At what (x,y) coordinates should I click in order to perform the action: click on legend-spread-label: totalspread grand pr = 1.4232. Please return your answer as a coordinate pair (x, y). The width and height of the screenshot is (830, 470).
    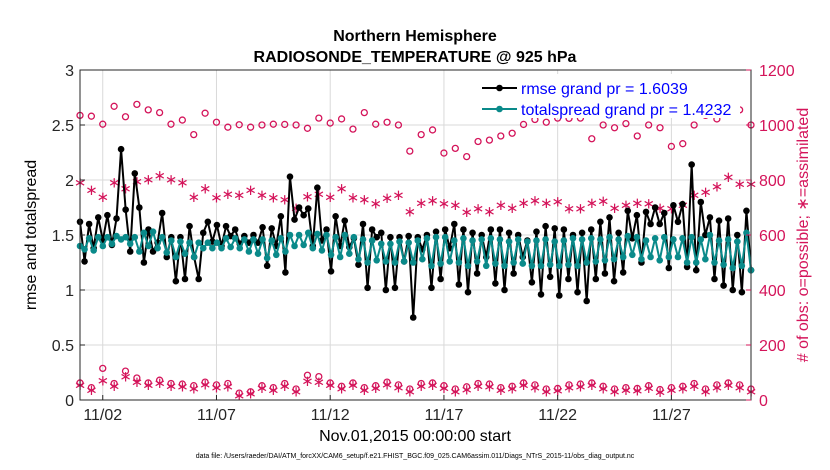
    Looking at the image, I should click on (626, 110).